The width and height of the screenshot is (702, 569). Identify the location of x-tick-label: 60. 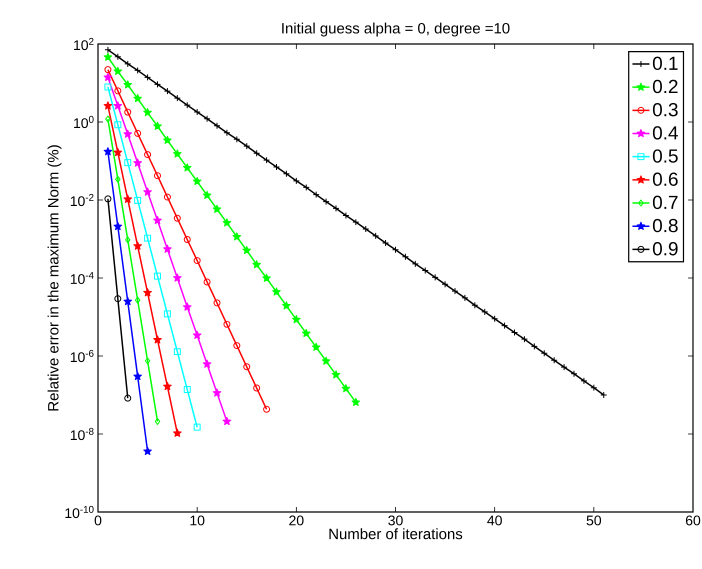
(693, 521).